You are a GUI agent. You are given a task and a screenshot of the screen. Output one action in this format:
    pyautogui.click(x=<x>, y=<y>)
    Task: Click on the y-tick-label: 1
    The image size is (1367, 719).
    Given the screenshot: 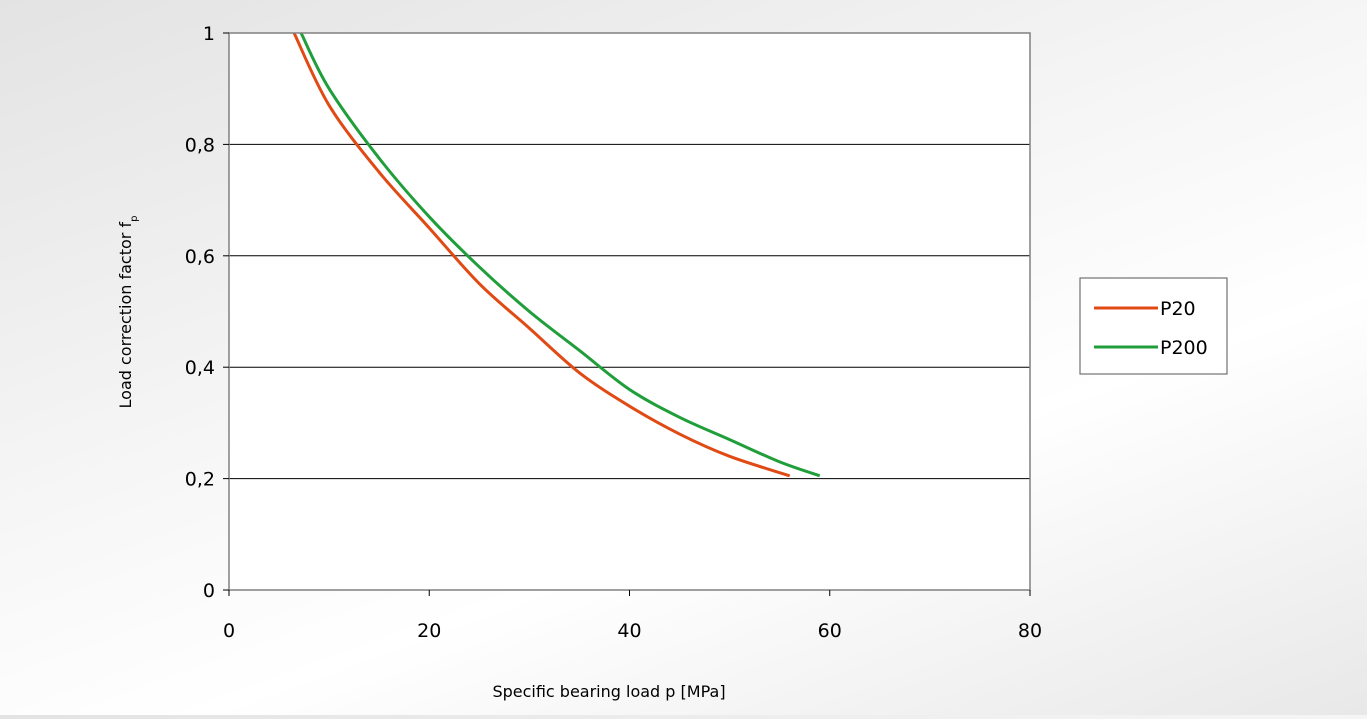 What is the action you would take?
    pyautogui.click(x=209, y=34)
    